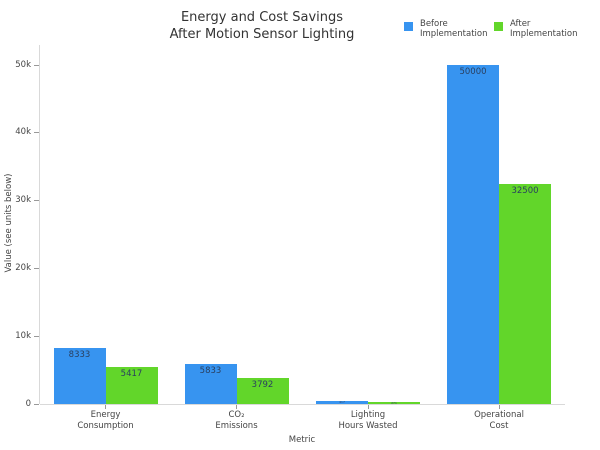 This screenshot has height=450, width=600. I want to click on legend-item-before-implementation: Before Implementation, so click(446, 29).